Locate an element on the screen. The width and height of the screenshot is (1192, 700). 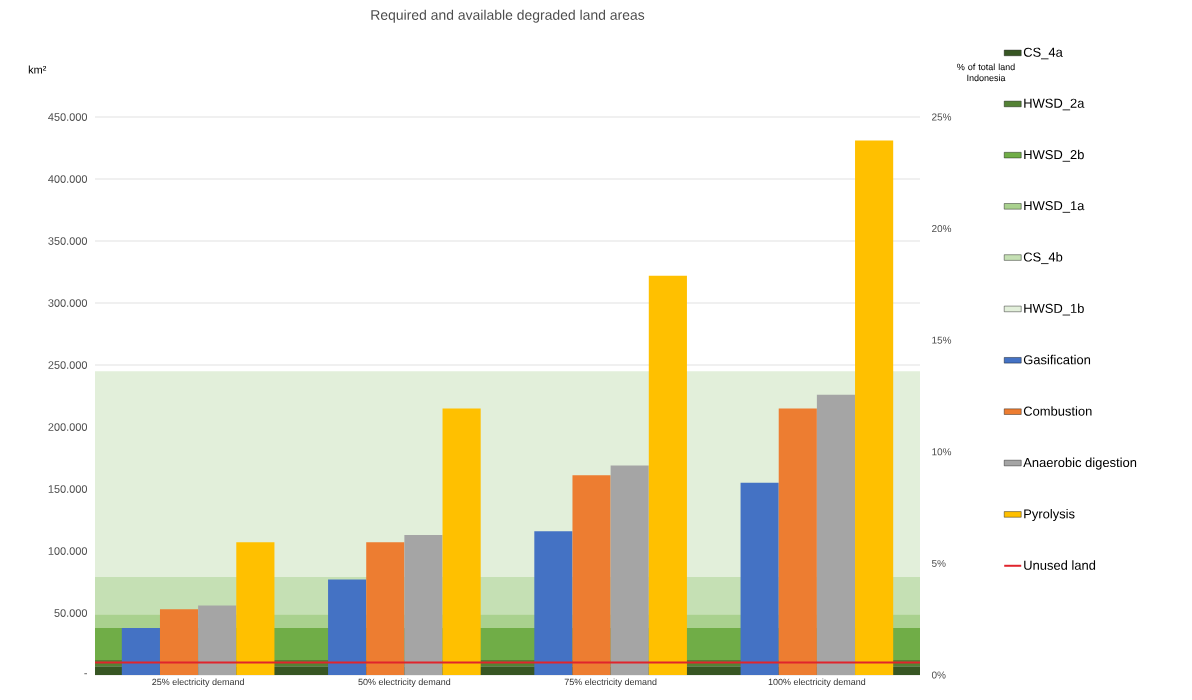
x-tick-label: 100% electricity demand is located at coordinates (817, 682).